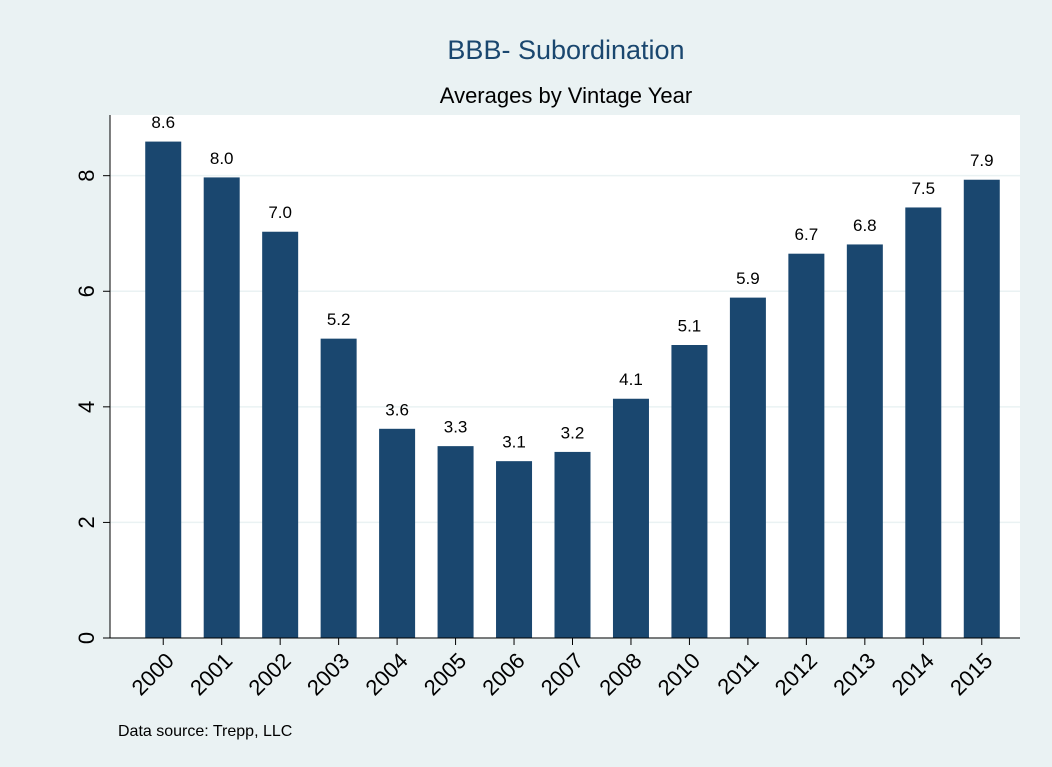 The height and width of the screenshot is (767, 1052). Describe the element at coordinates (573, 432) in the screenshot. I see `value-label: 3.2` at that location.